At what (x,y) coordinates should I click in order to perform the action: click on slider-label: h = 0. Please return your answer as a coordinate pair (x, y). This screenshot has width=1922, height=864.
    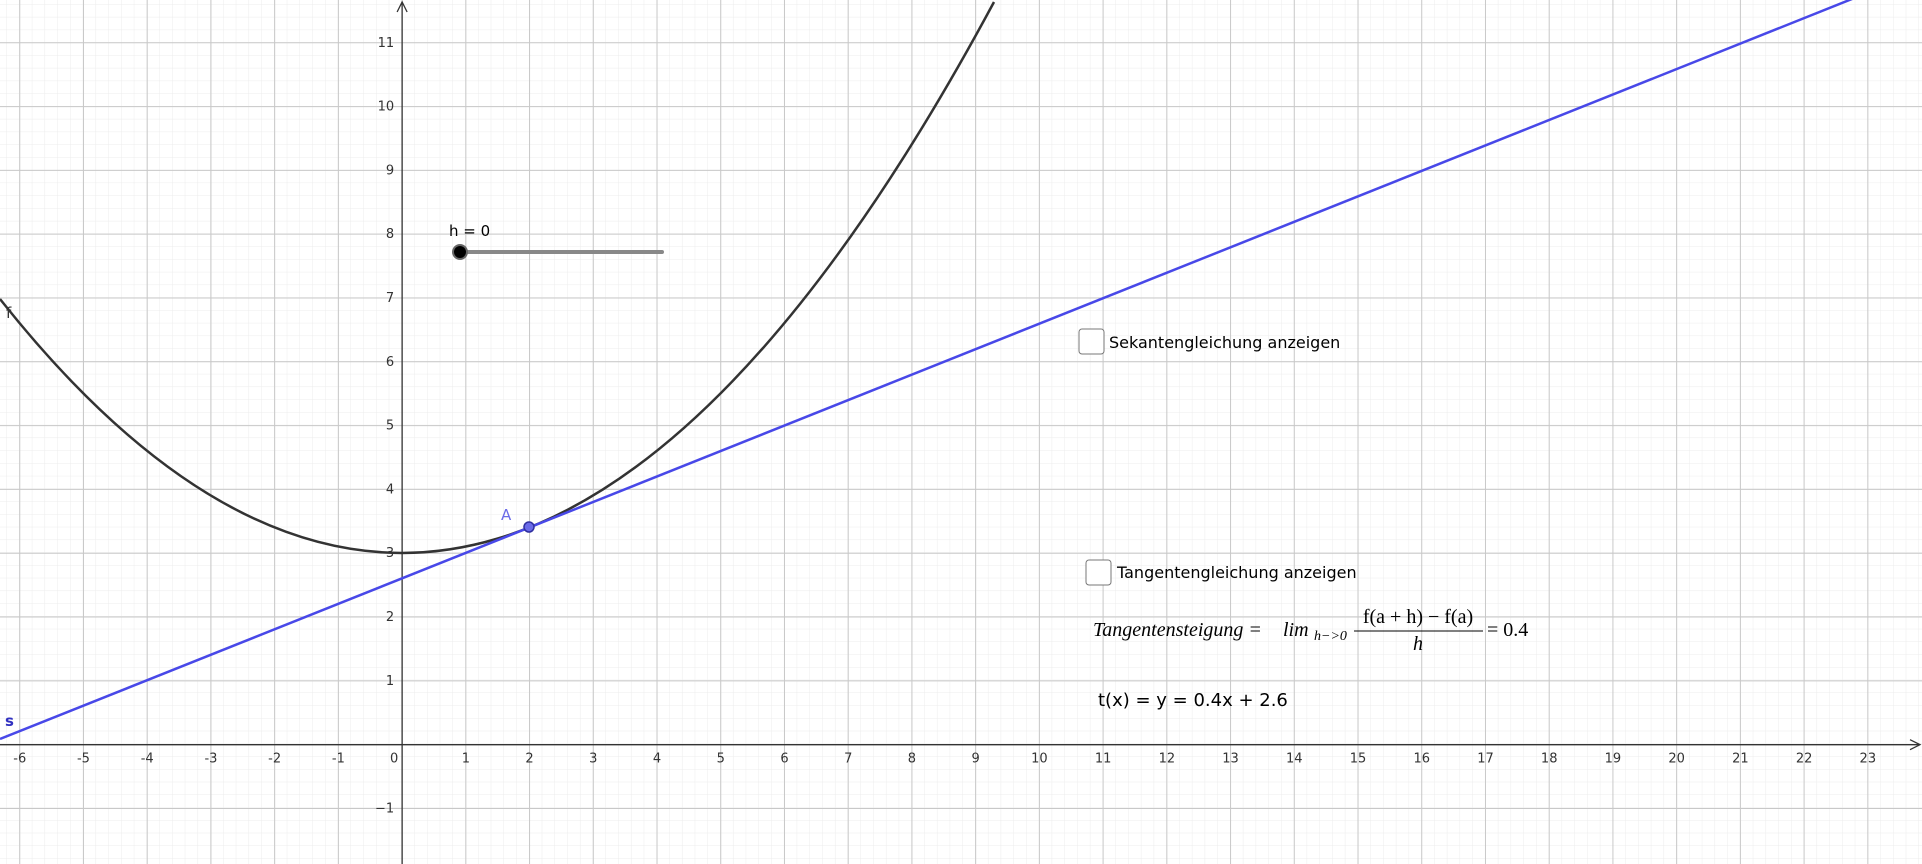
    Looking at the image, I should click on (469, 231).